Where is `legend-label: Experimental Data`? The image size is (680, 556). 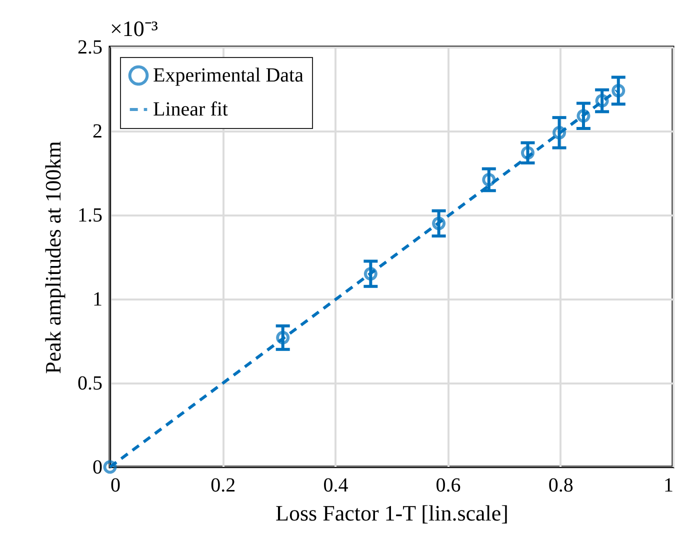 legend-label: Experimental Data is located at coordinates (228, 75).